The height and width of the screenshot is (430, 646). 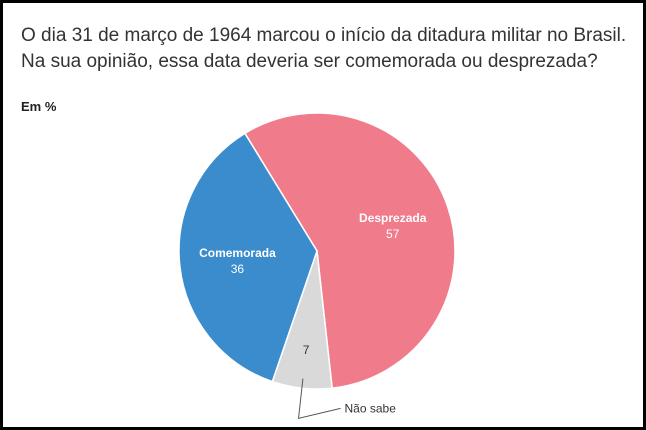 I want to click on slice-label-nao-sabe: Não sabe, so click(x=371, y=408).